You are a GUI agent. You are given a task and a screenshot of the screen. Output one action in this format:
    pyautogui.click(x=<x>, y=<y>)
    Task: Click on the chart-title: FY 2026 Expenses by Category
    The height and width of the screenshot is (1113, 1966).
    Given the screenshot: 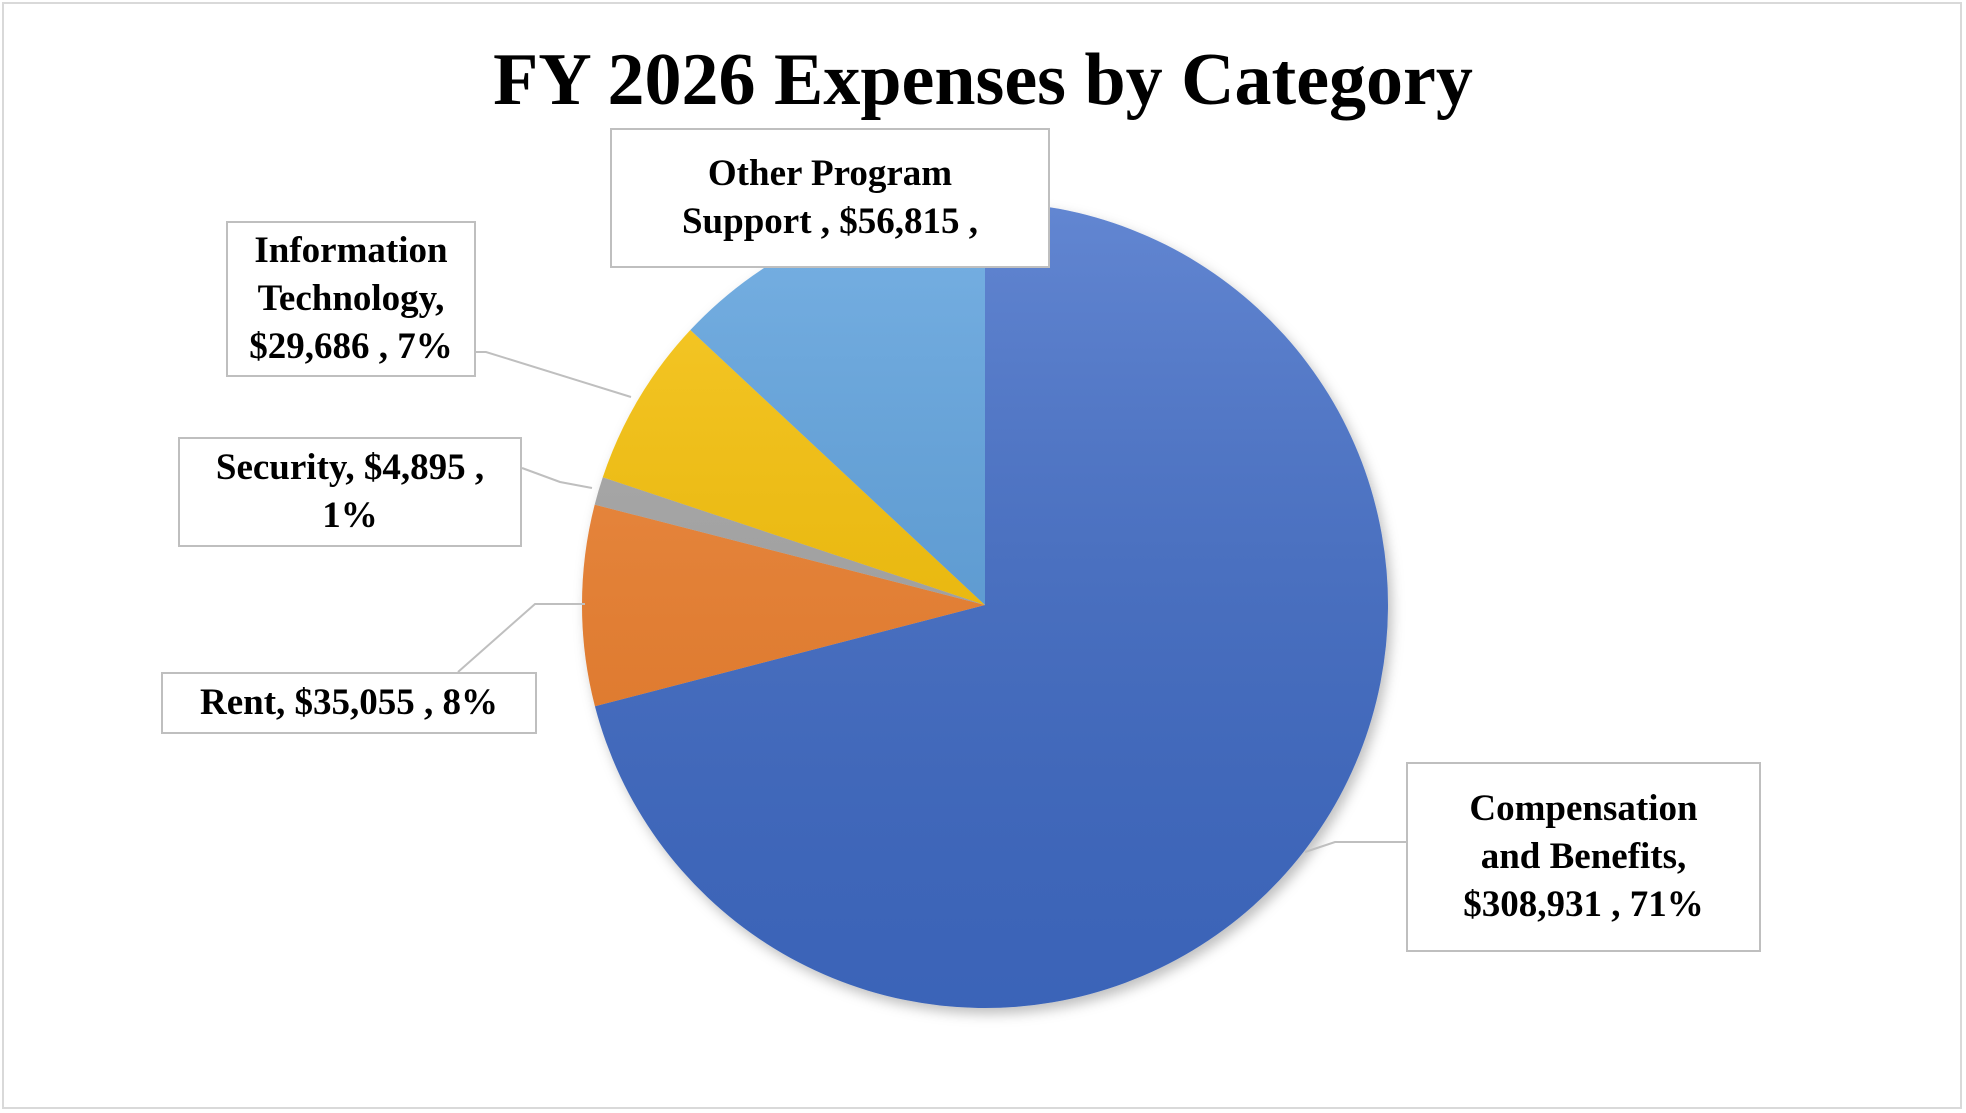 What is the action you would take?
    pyautogui.click(x=983, y=80)
    